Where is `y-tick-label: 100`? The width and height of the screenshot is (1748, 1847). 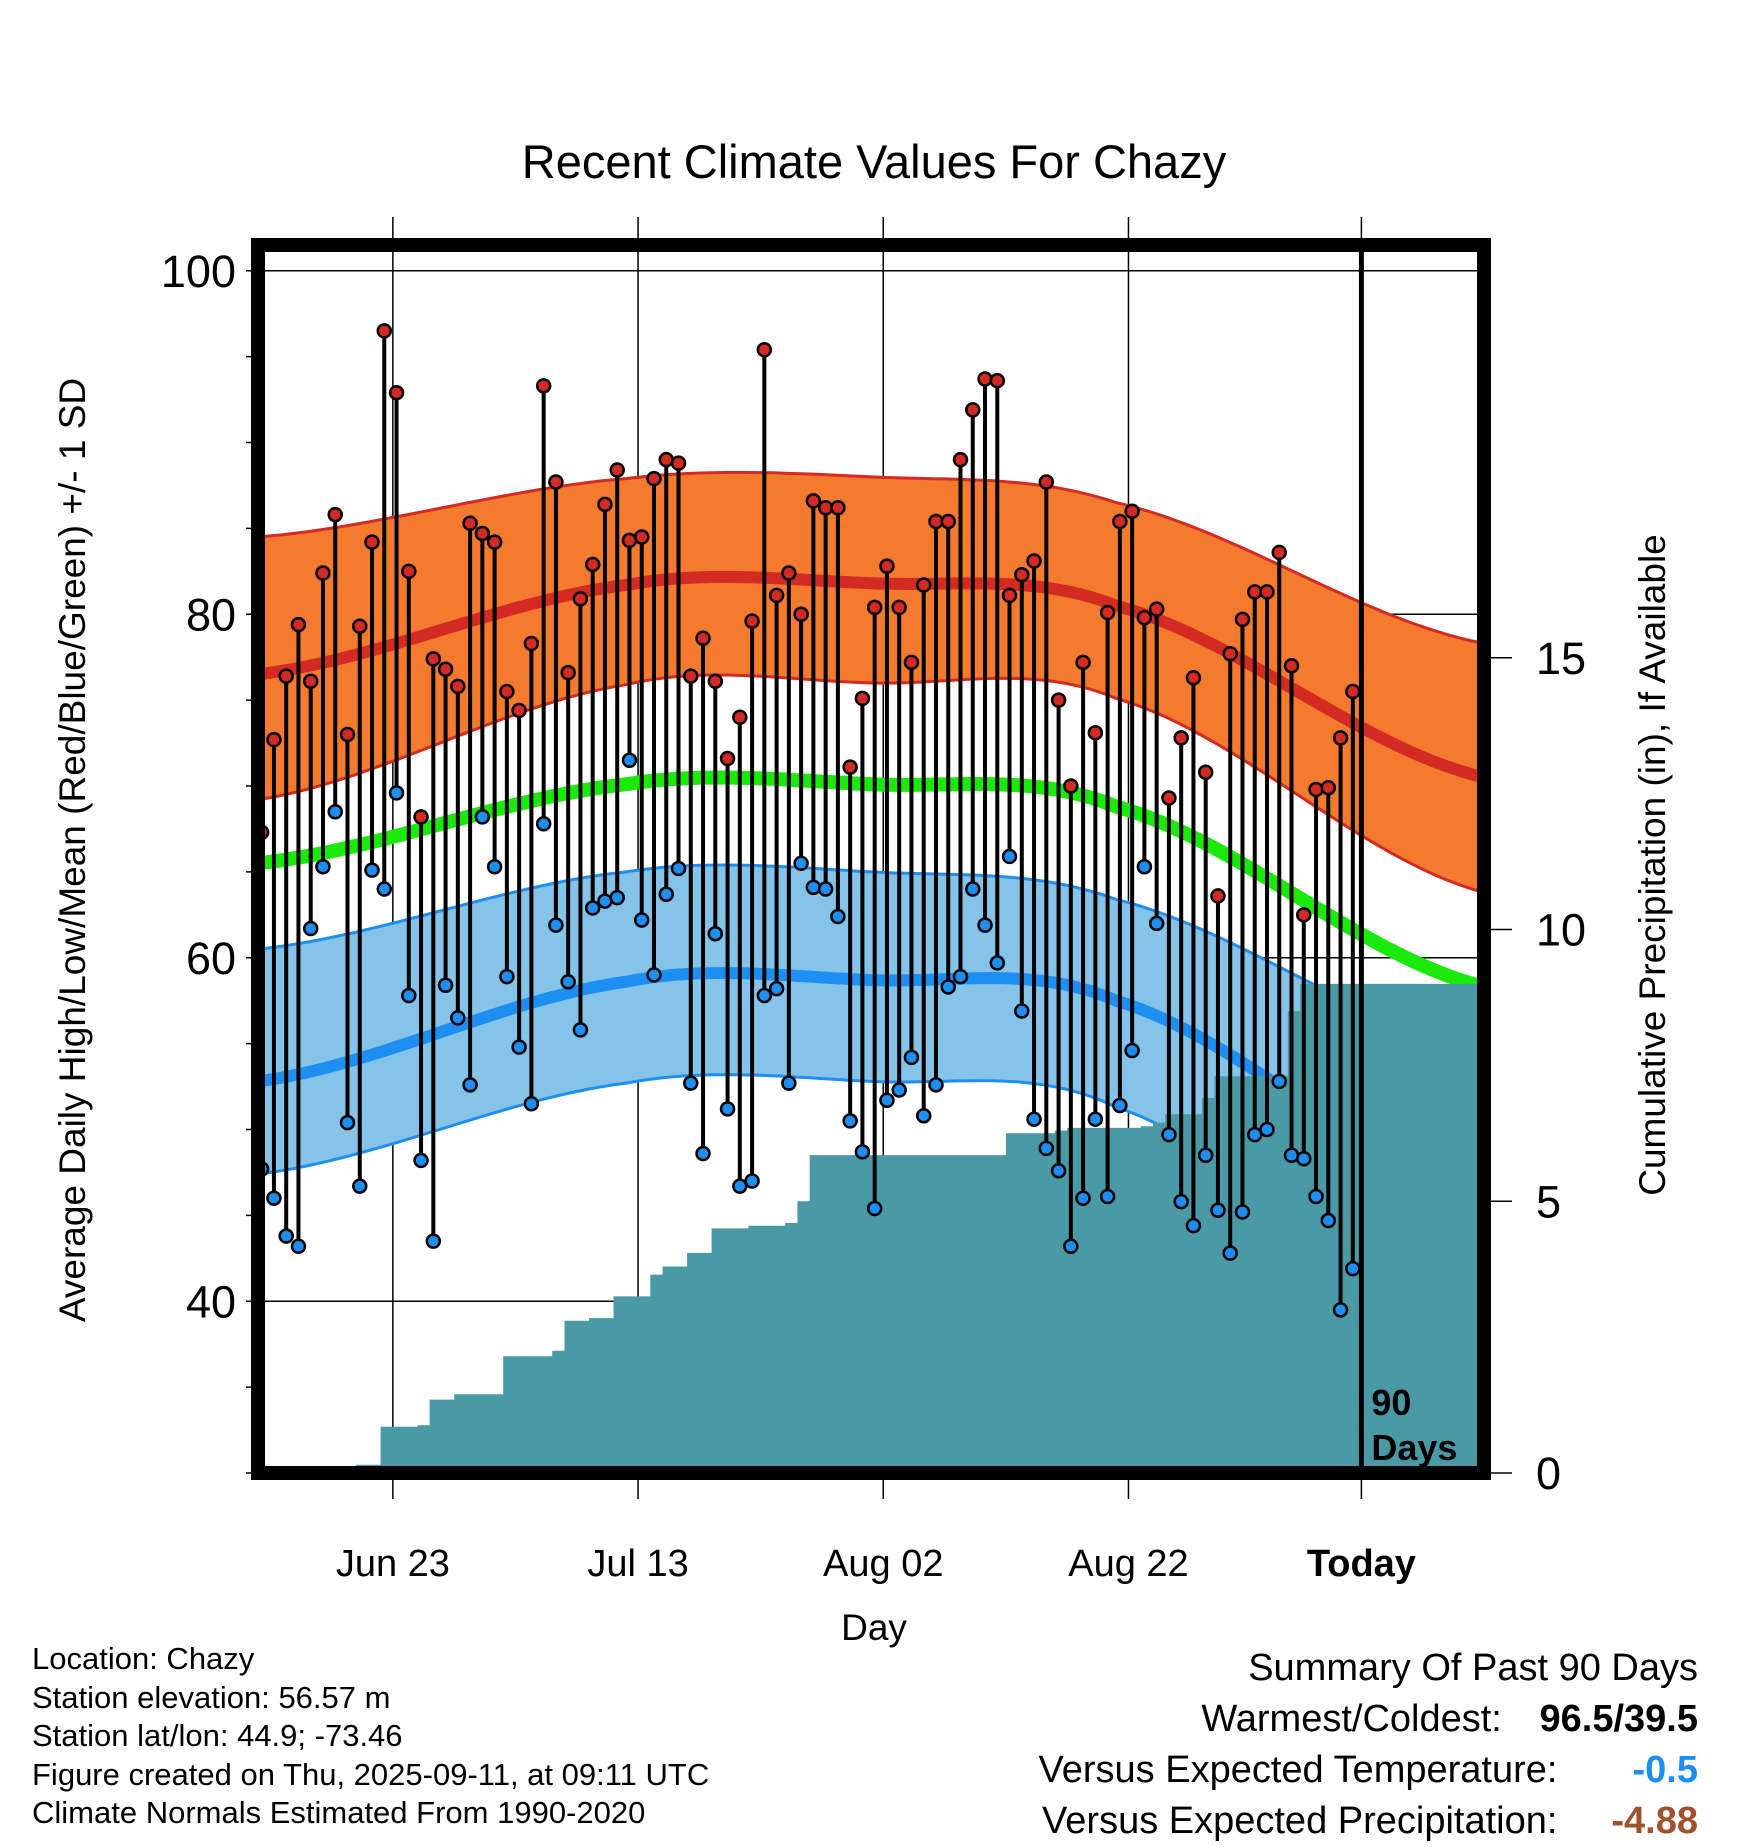 y-tick-label: 100 is located at coordinates (198, 271).